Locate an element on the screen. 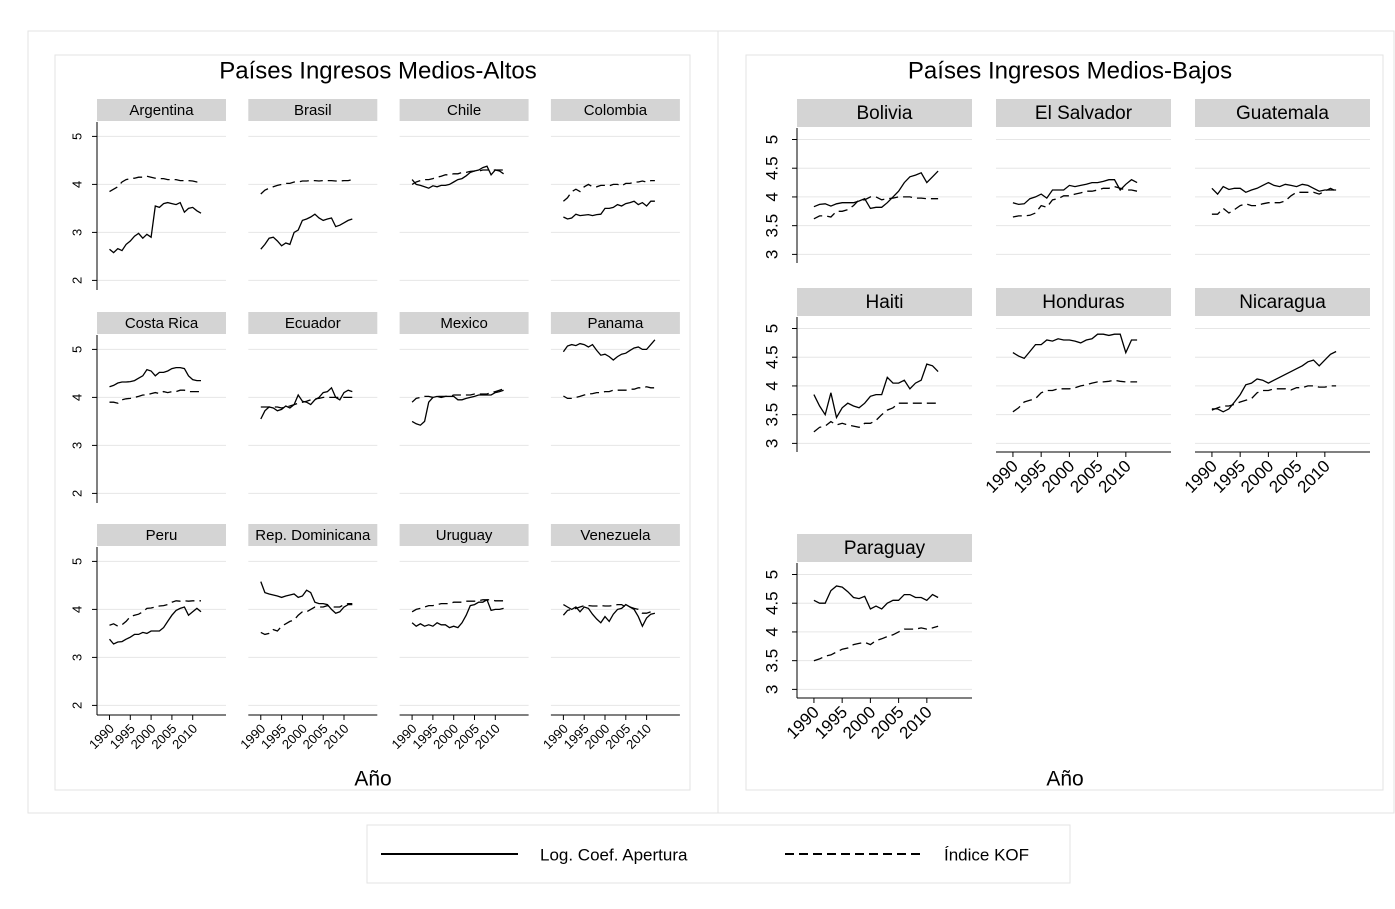  panel-title: Colombia is located at coordinates (616, 110).